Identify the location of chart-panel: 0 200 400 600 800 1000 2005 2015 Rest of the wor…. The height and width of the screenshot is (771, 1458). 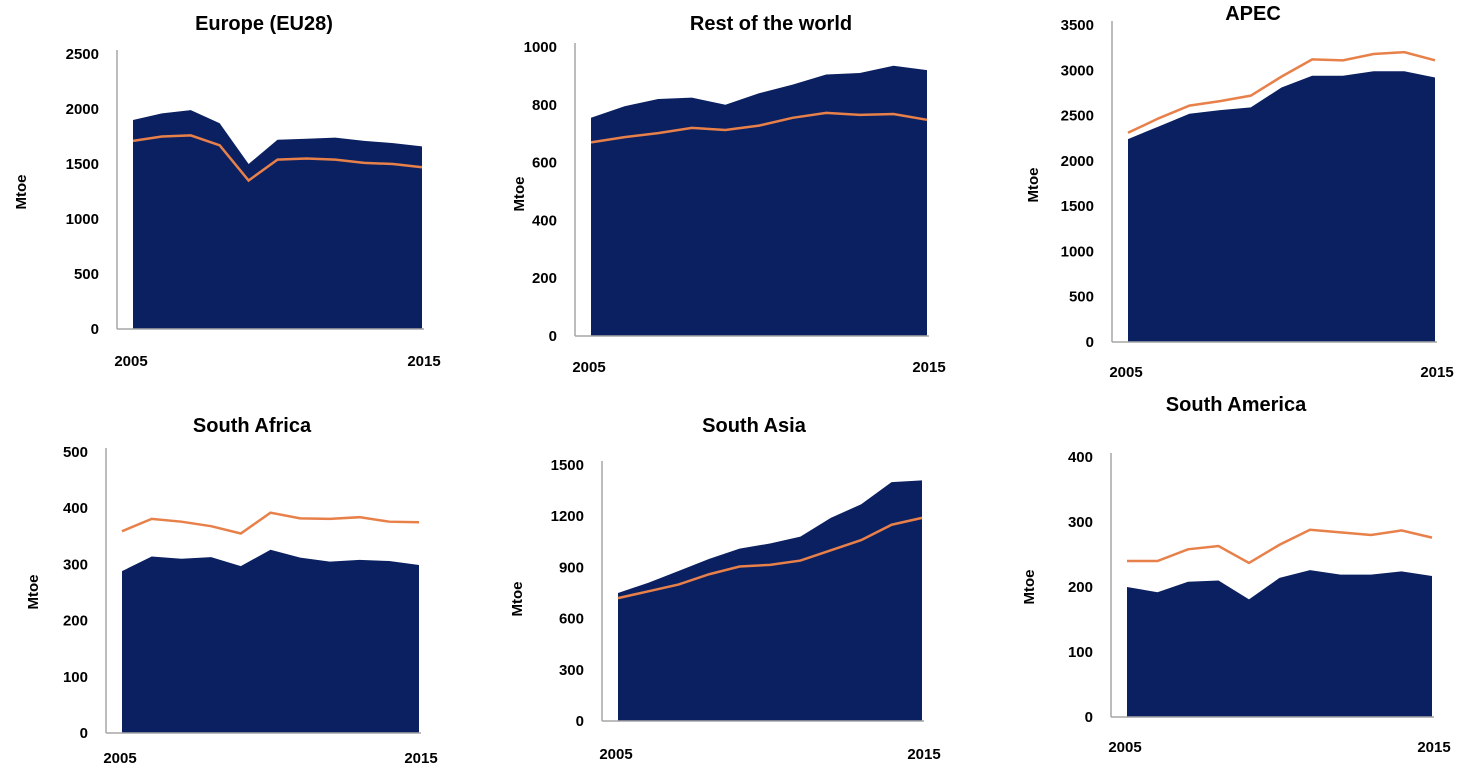
(728, 194).